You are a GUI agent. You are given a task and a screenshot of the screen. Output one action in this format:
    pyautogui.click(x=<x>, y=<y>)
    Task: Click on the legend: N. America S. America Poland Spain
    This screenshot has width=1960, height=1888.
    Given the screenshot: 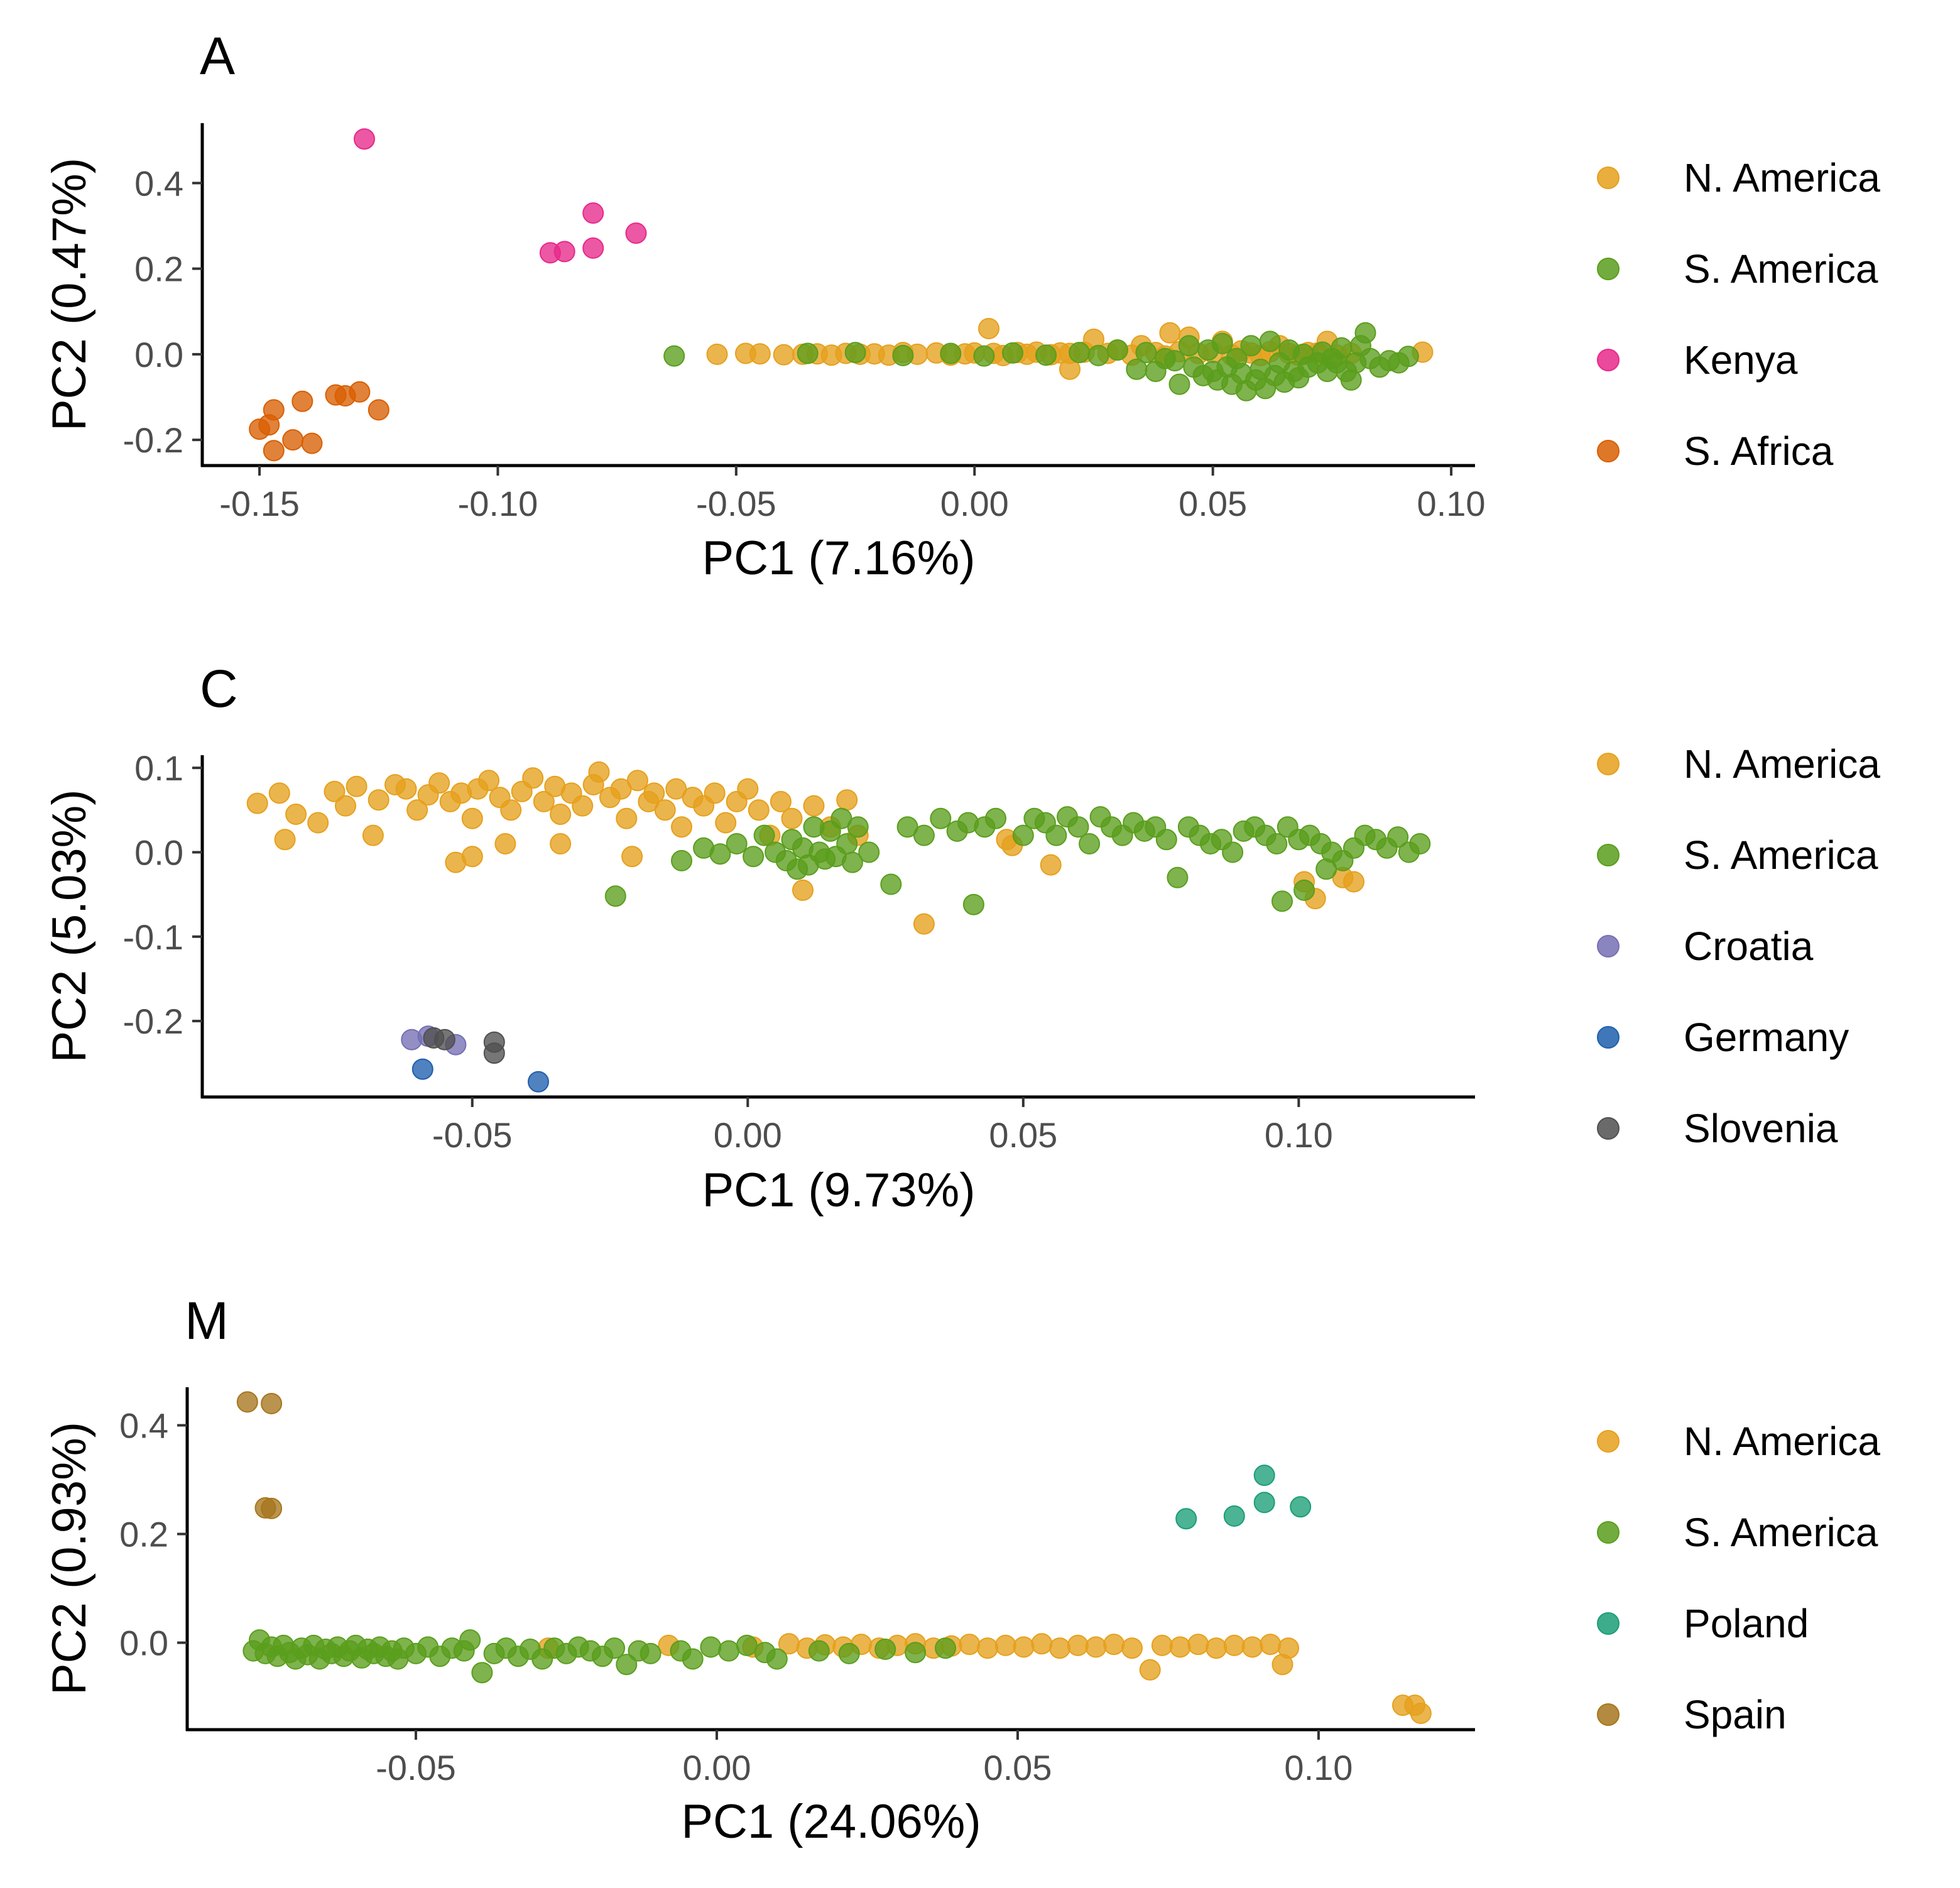 What is the action you would take?
    pyautogui.click(x=1738, y=1578)
    